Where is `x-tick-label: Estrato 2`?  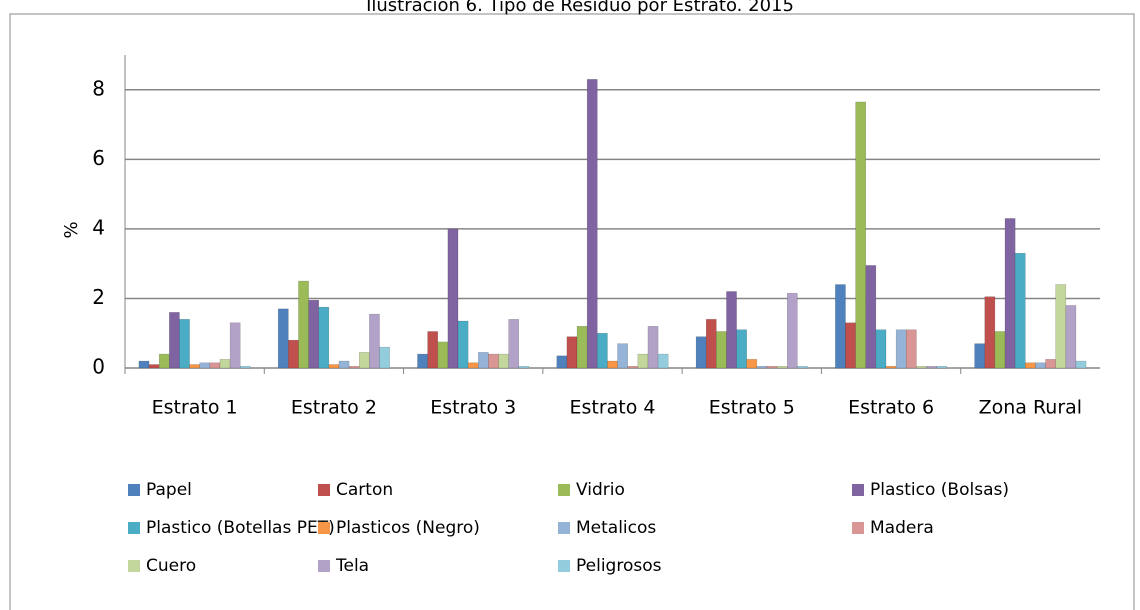
x-tick-label: Estrato 2 is located at coordinates (334, 408).